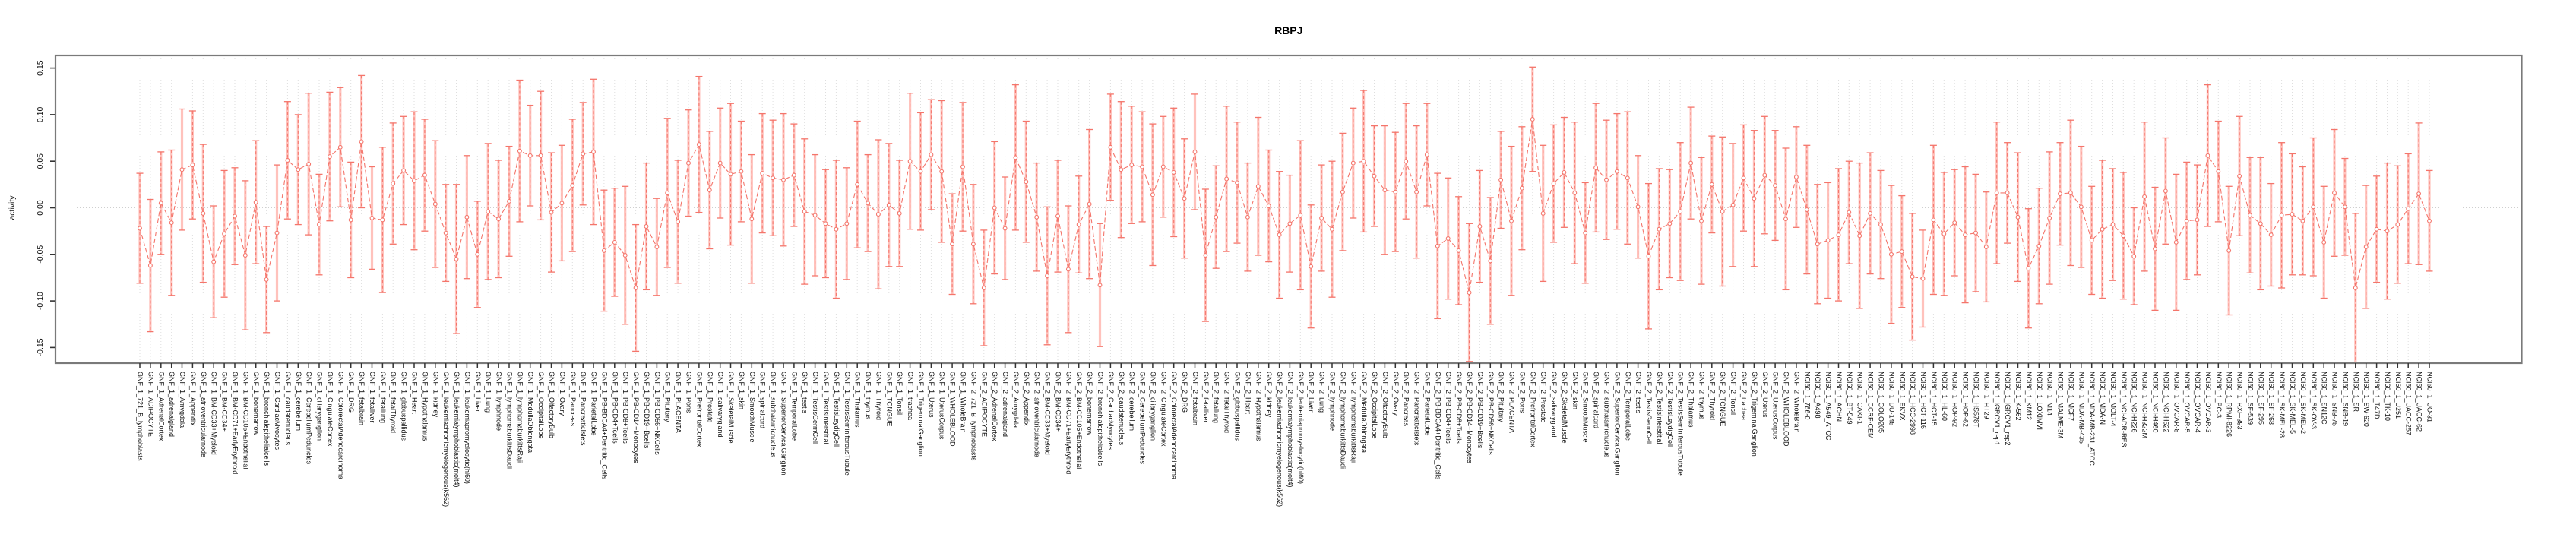 The height and width of the screenshot is (547, 2576). I want to click on x-category-label: GNF_1_Thalamus, so click(858, 400).